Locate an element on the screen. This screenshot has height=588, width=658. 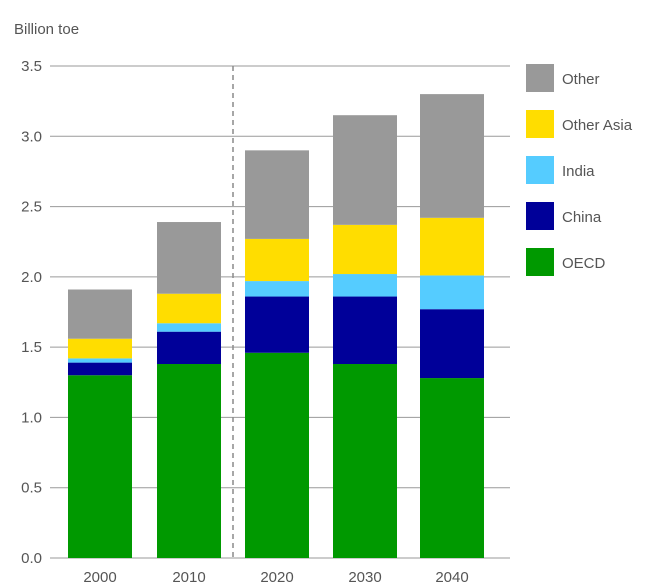
y-tick-label: 0.0 is located at coordinates (31, 558).